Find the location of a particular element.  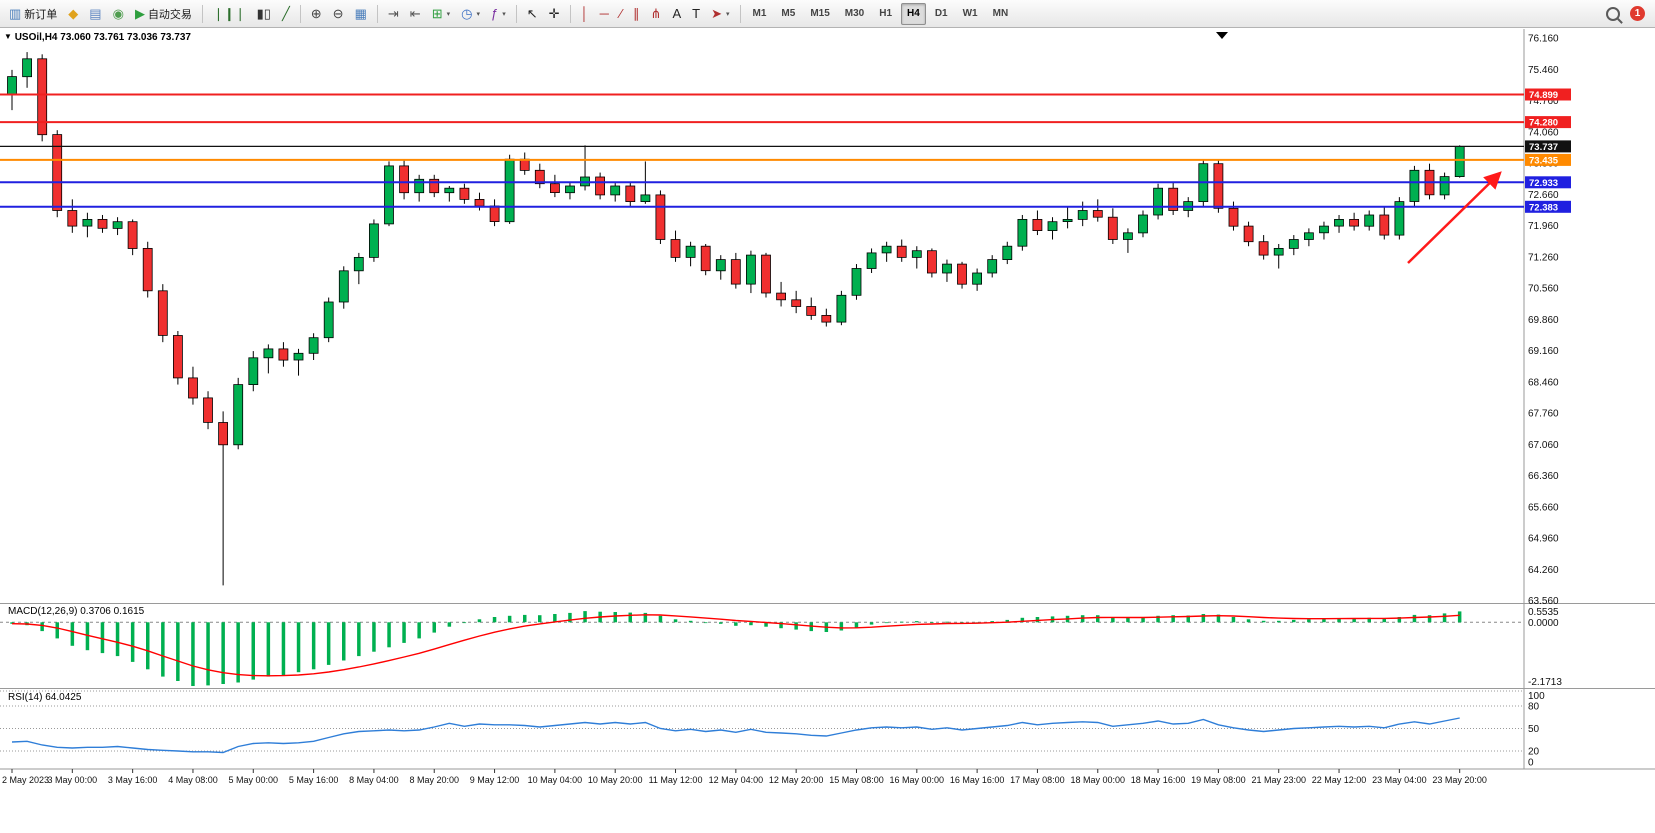

crosshair-button: ✛ is located at coordinates (554, 14).